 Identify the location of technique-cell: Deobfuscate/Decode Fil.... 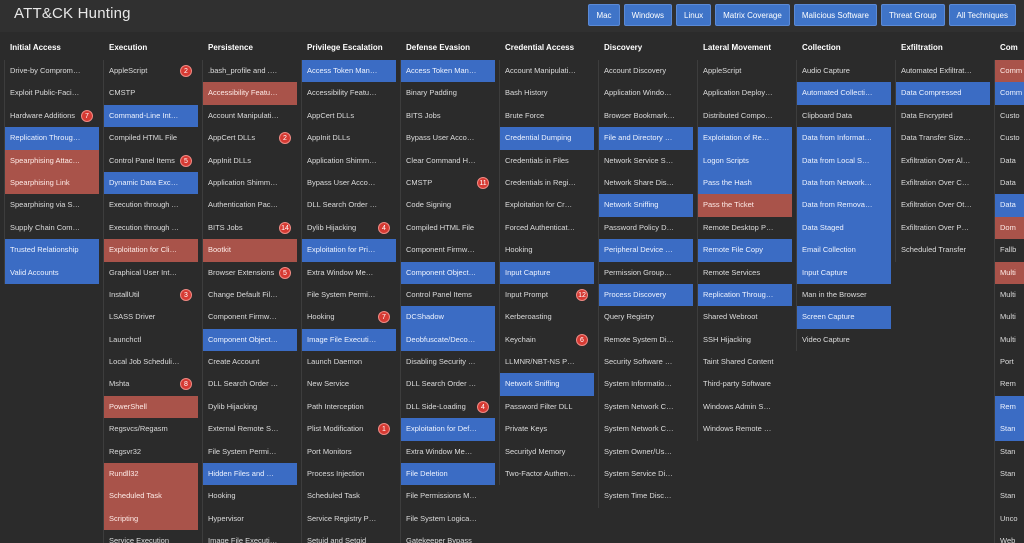
(448, 340).